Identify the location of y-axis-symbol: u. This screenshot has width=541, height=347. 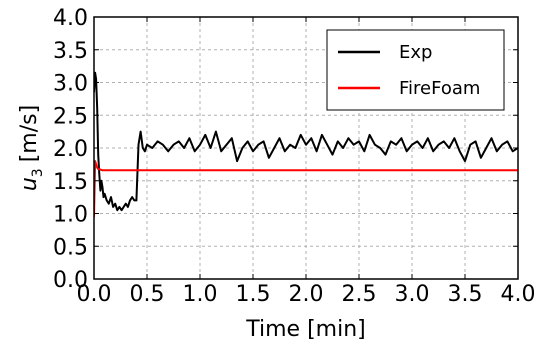
(29, 184).